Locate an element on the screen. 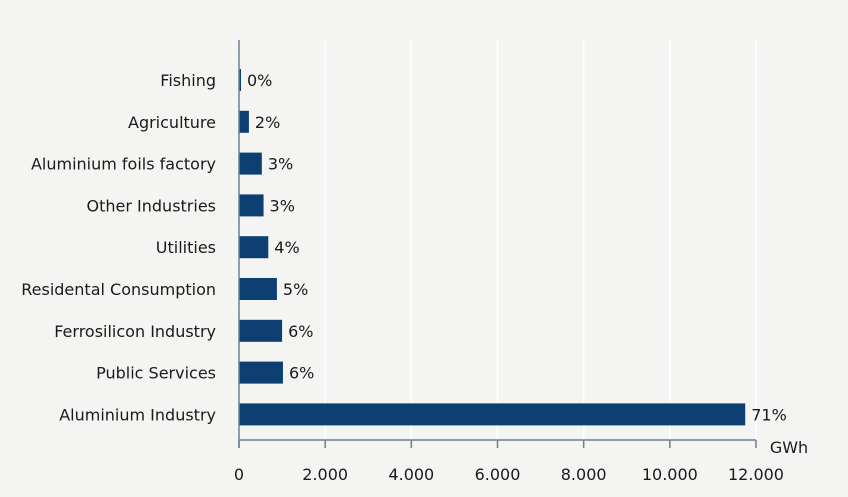 The width and height of the screenshot is (848, 497). x-tick-label: 12.000 is located at coordinates (756, 474).